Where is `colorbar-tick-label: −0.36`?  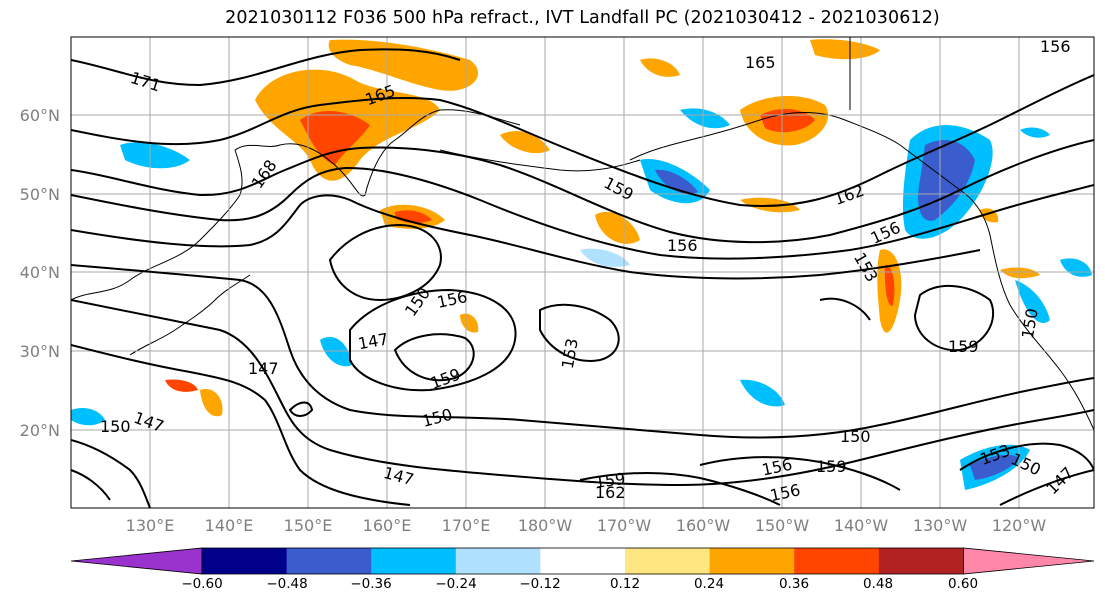
colorbar-tick-label: −0.36 is located at coordinates (370, 584).